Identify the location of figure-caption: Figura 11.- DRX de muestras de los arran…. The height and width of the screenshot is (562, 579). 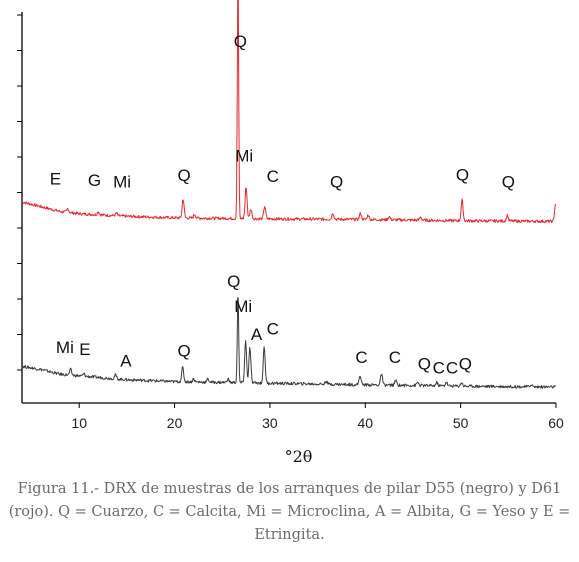
(289, 512).